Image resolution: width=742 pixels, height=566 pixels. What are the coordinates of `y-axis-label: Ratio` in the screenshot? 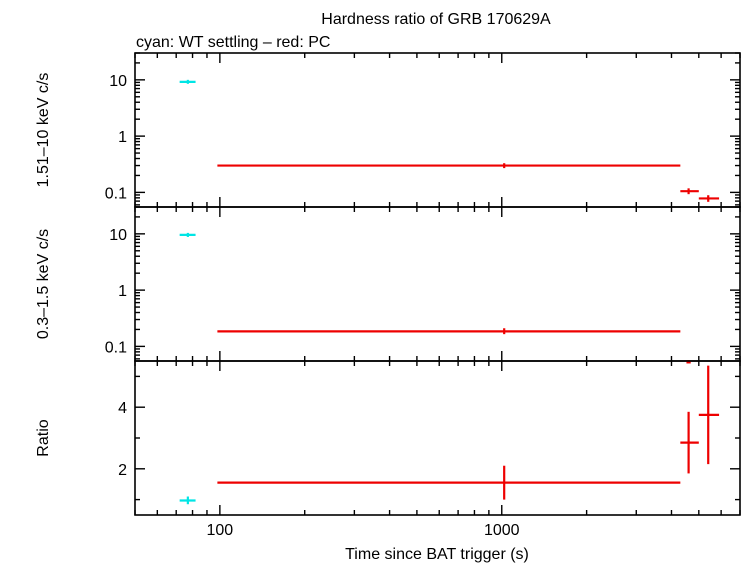 It's located at (43, 437).